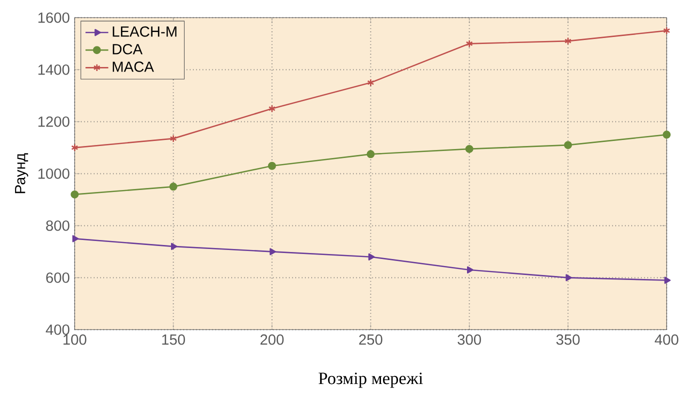  I want to click on x-axis-title: Розмір мережі, so click(370, 380).